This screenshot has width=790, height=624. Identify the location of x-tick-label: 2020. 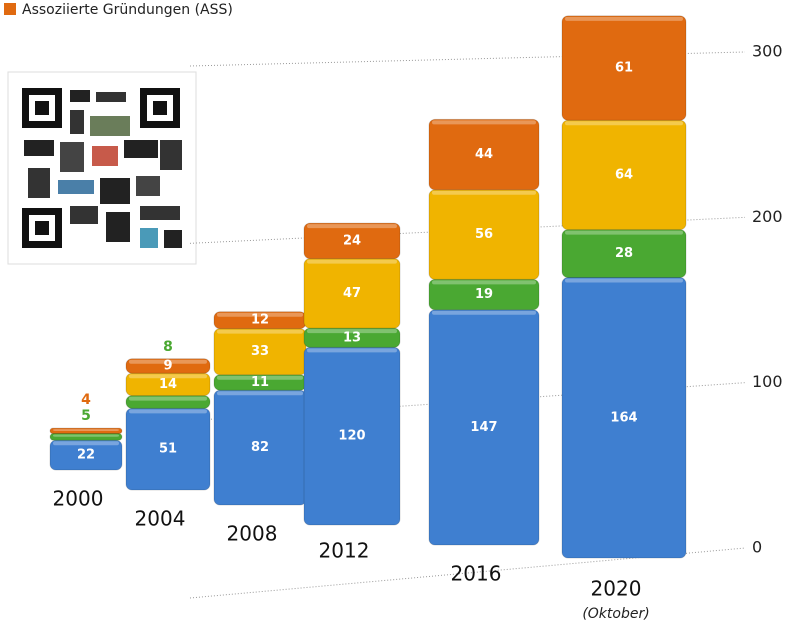
(616, 589).